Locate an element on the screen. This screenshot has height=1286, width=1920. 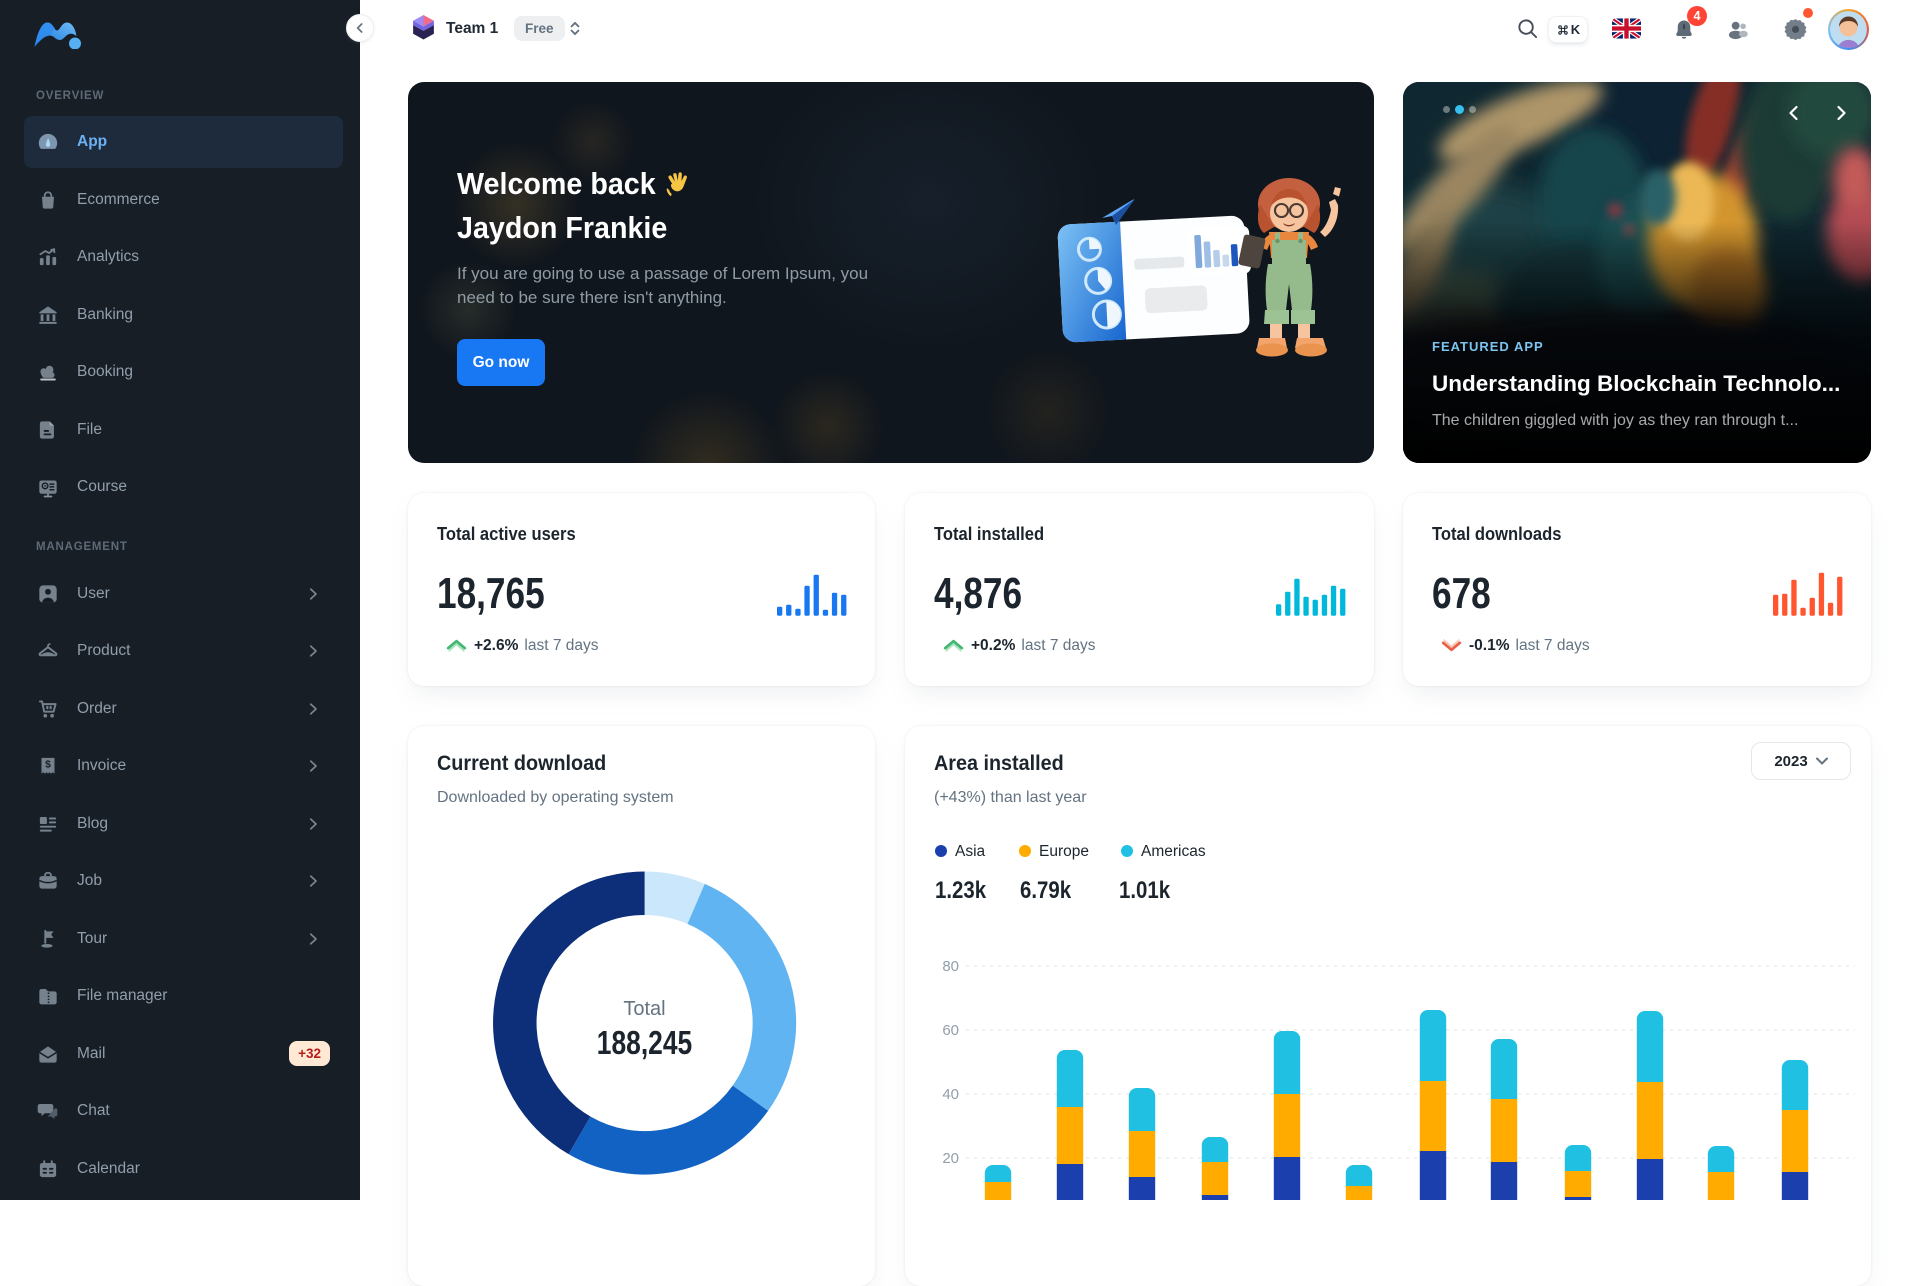
svg-text: 40 is located at coordinates (950, 1094).